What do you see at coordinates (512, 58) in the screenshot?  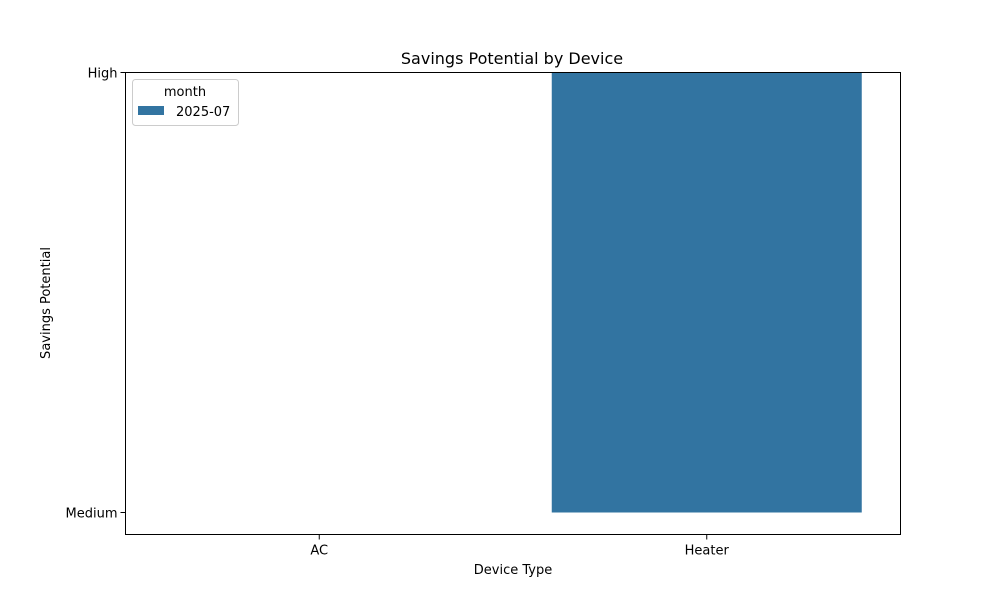 I see `chart-title: Savings Potential by Device` at bounding box center [512, 58].